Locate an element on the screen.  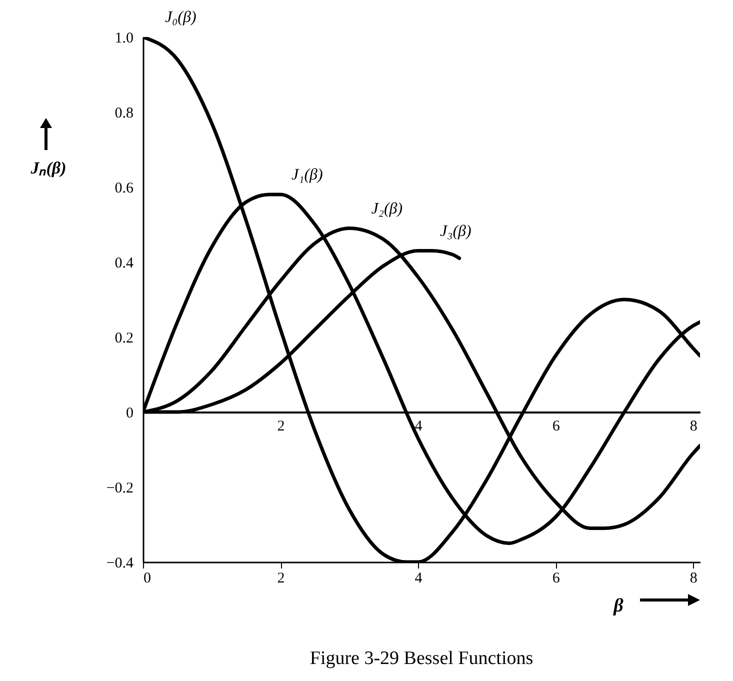
x2-tick-label: 8 is located at coordinates (694, 426).